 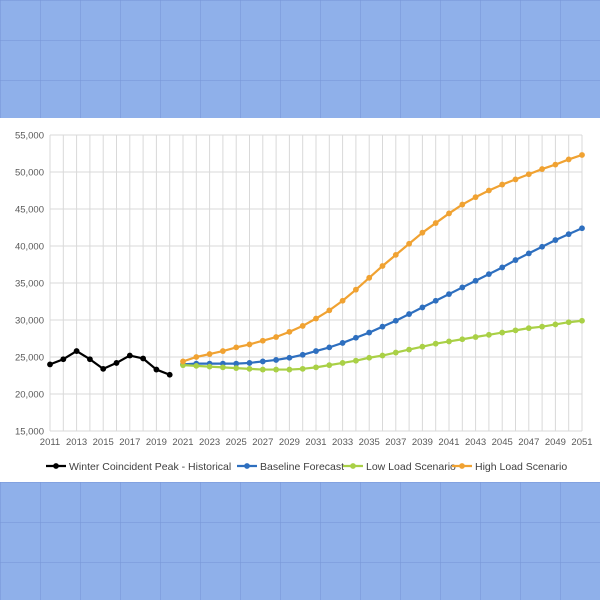 I want to click on x-tick-label: 2041, so click(x=448, y=442).